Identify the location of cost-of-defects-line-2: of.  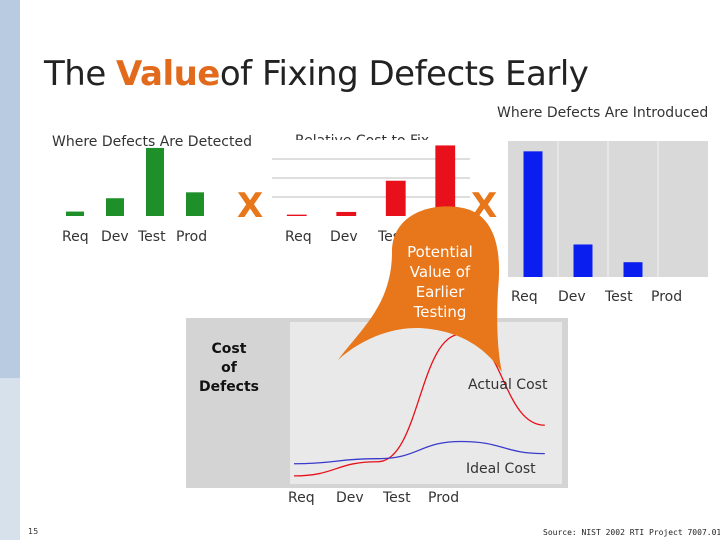
(229, 368).